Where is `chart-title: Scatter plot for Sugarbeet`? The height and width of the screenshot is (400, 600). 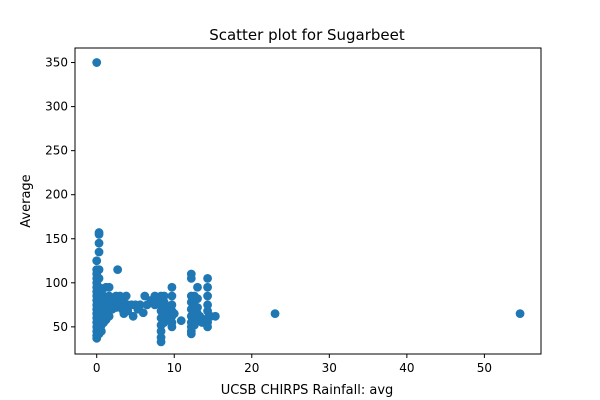 chart-title: Scatter plot for Sugarbeet is located at coordinates (307, 35).